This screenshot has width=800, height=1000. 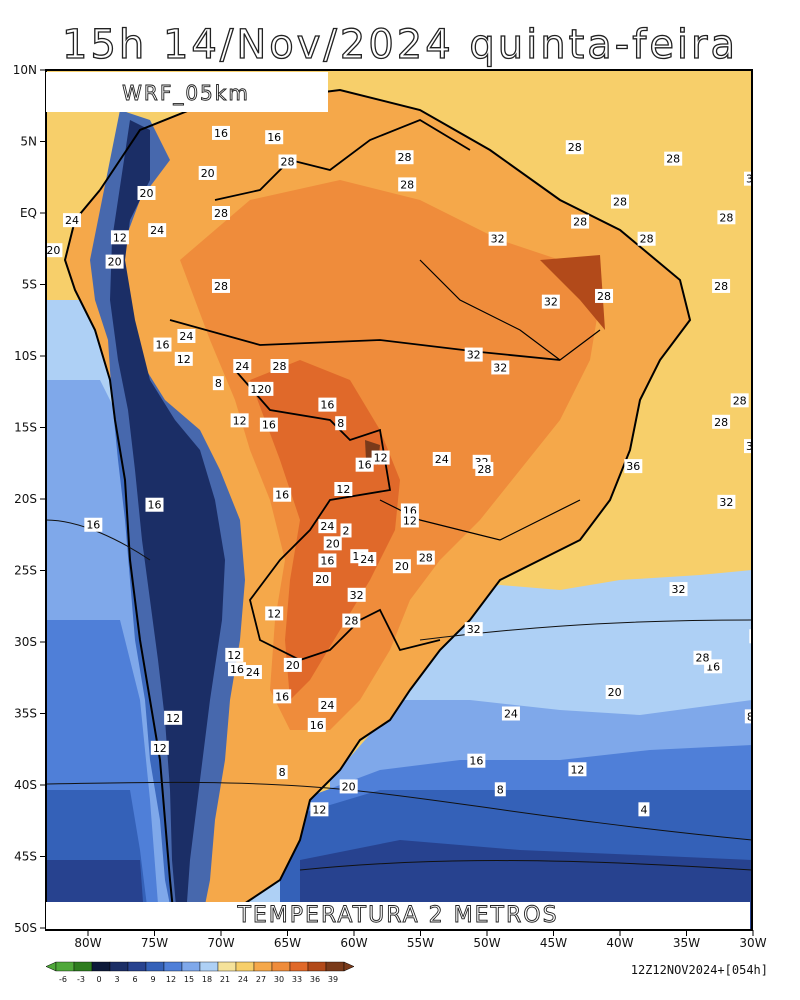 I want to click on contour-label: 36, so click(x=633, y=466).